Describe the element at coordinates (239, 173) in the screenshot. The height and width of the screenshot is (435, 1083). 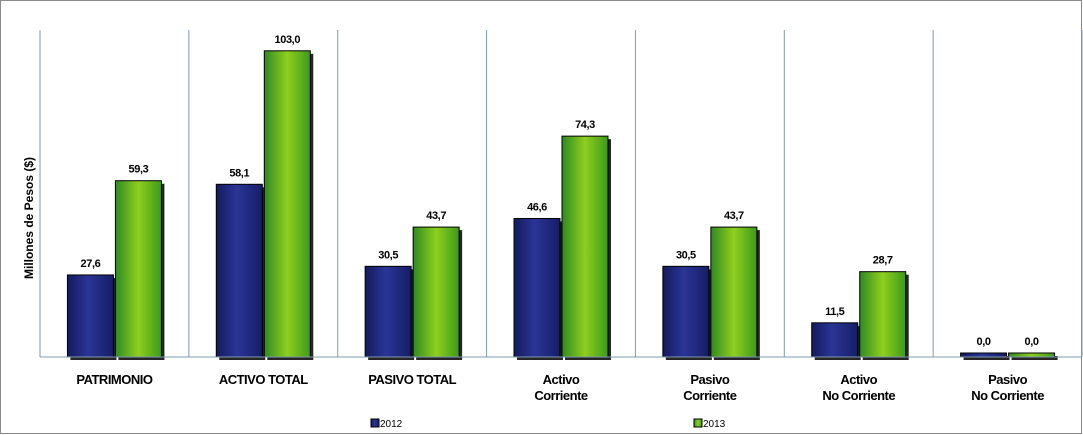
I see `data-label-2012-1: 58,1` at that location.